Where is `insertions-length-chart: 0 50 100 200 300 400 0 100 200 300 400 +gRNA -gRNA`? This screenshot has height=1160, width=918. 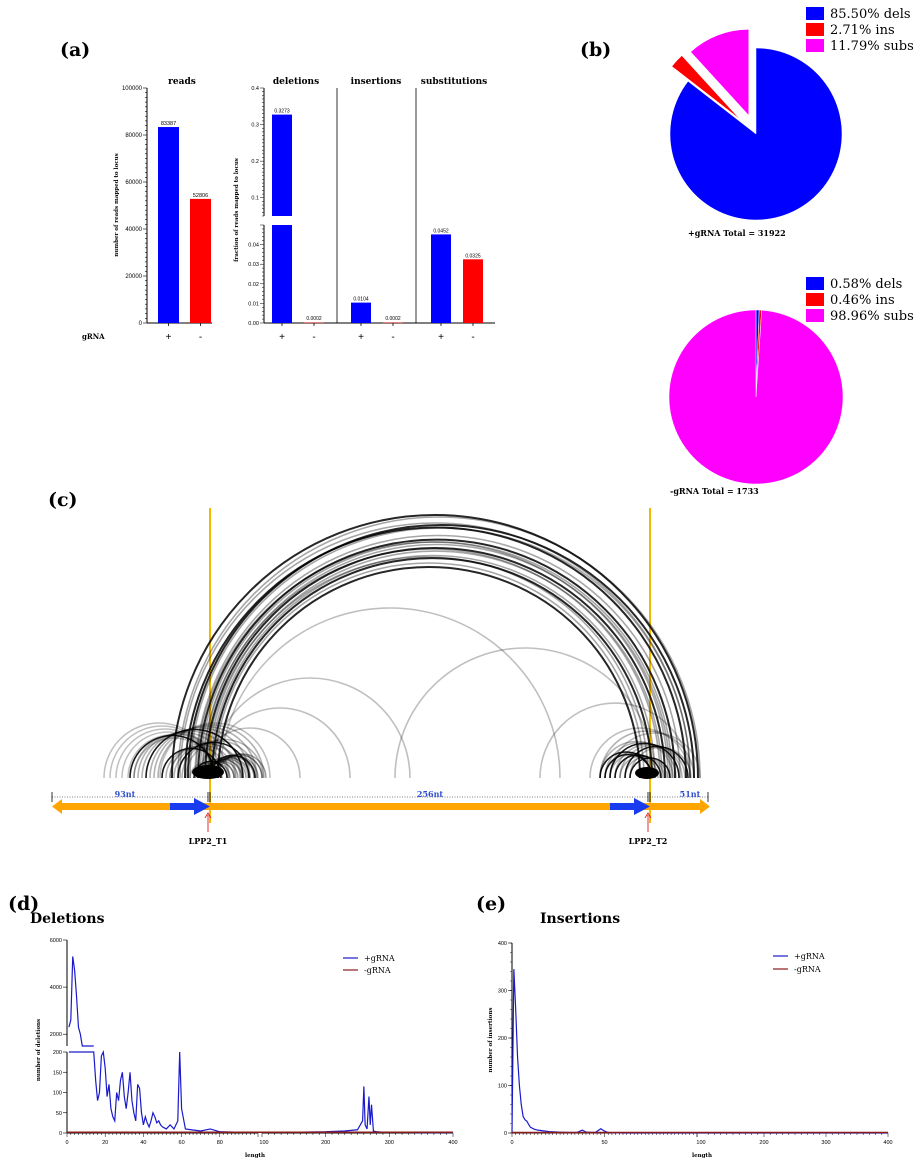 insertions-length-chart: 0 50 100 200 300 400 0 100 200 300 400 +gRNA -gRNA is located at coordinates (695, 1043).